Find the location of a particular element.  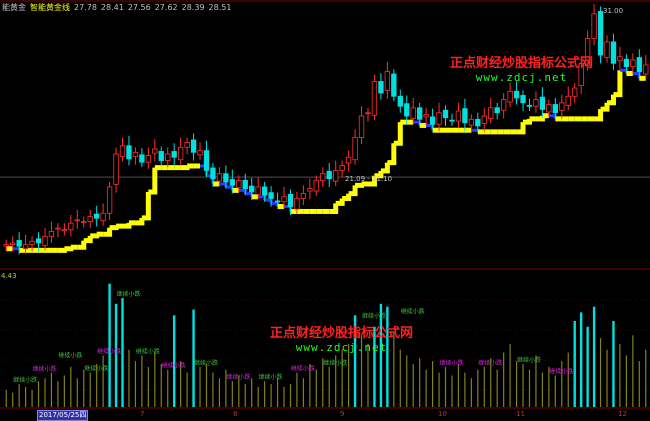

date-tick: 7 is located at coordinates (142, 414).